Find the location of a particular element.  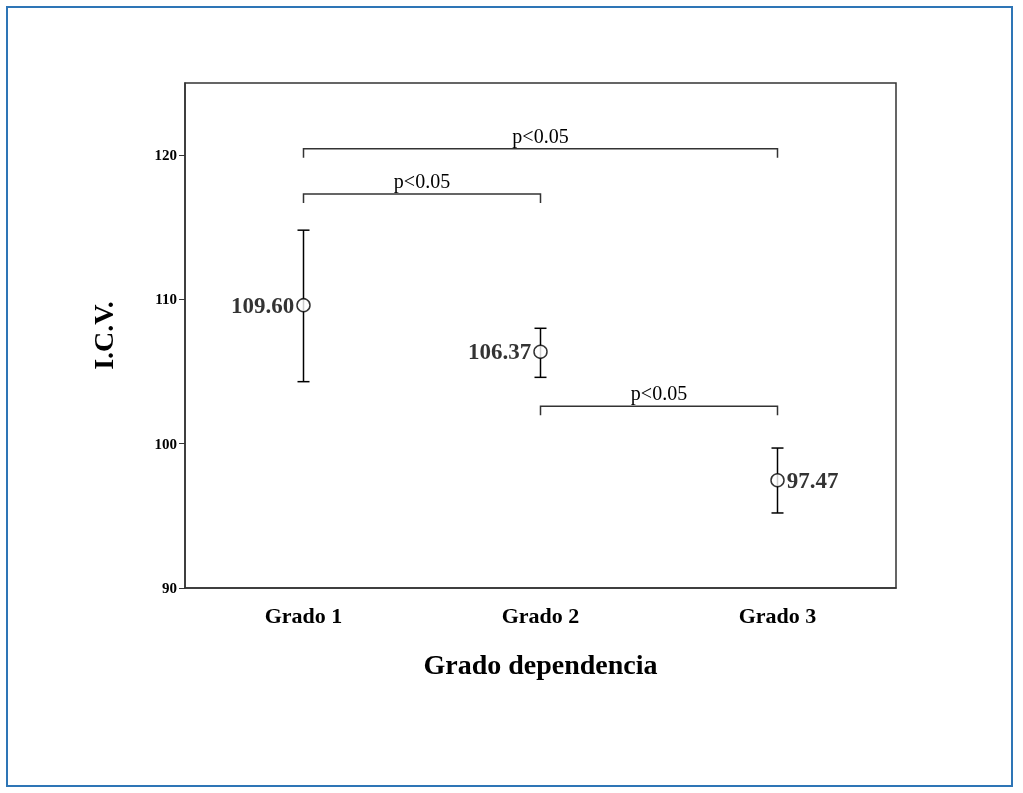

data-label: 106.37 is located at coordinates (500, 352).